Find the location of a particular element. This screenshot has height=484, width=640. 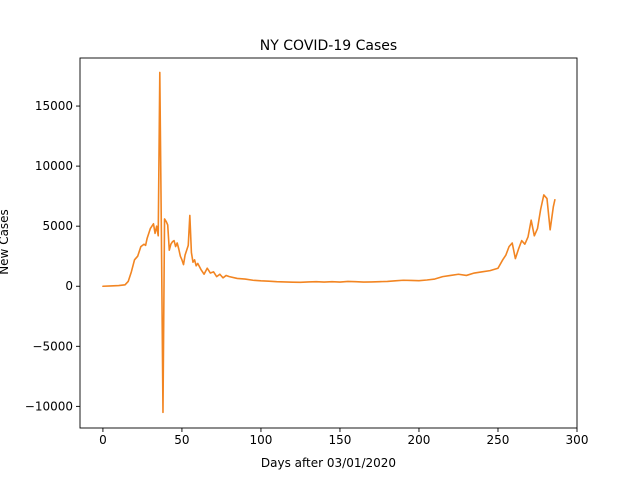

x-tick-label-200: 200 is located at coordinates (419, 440).